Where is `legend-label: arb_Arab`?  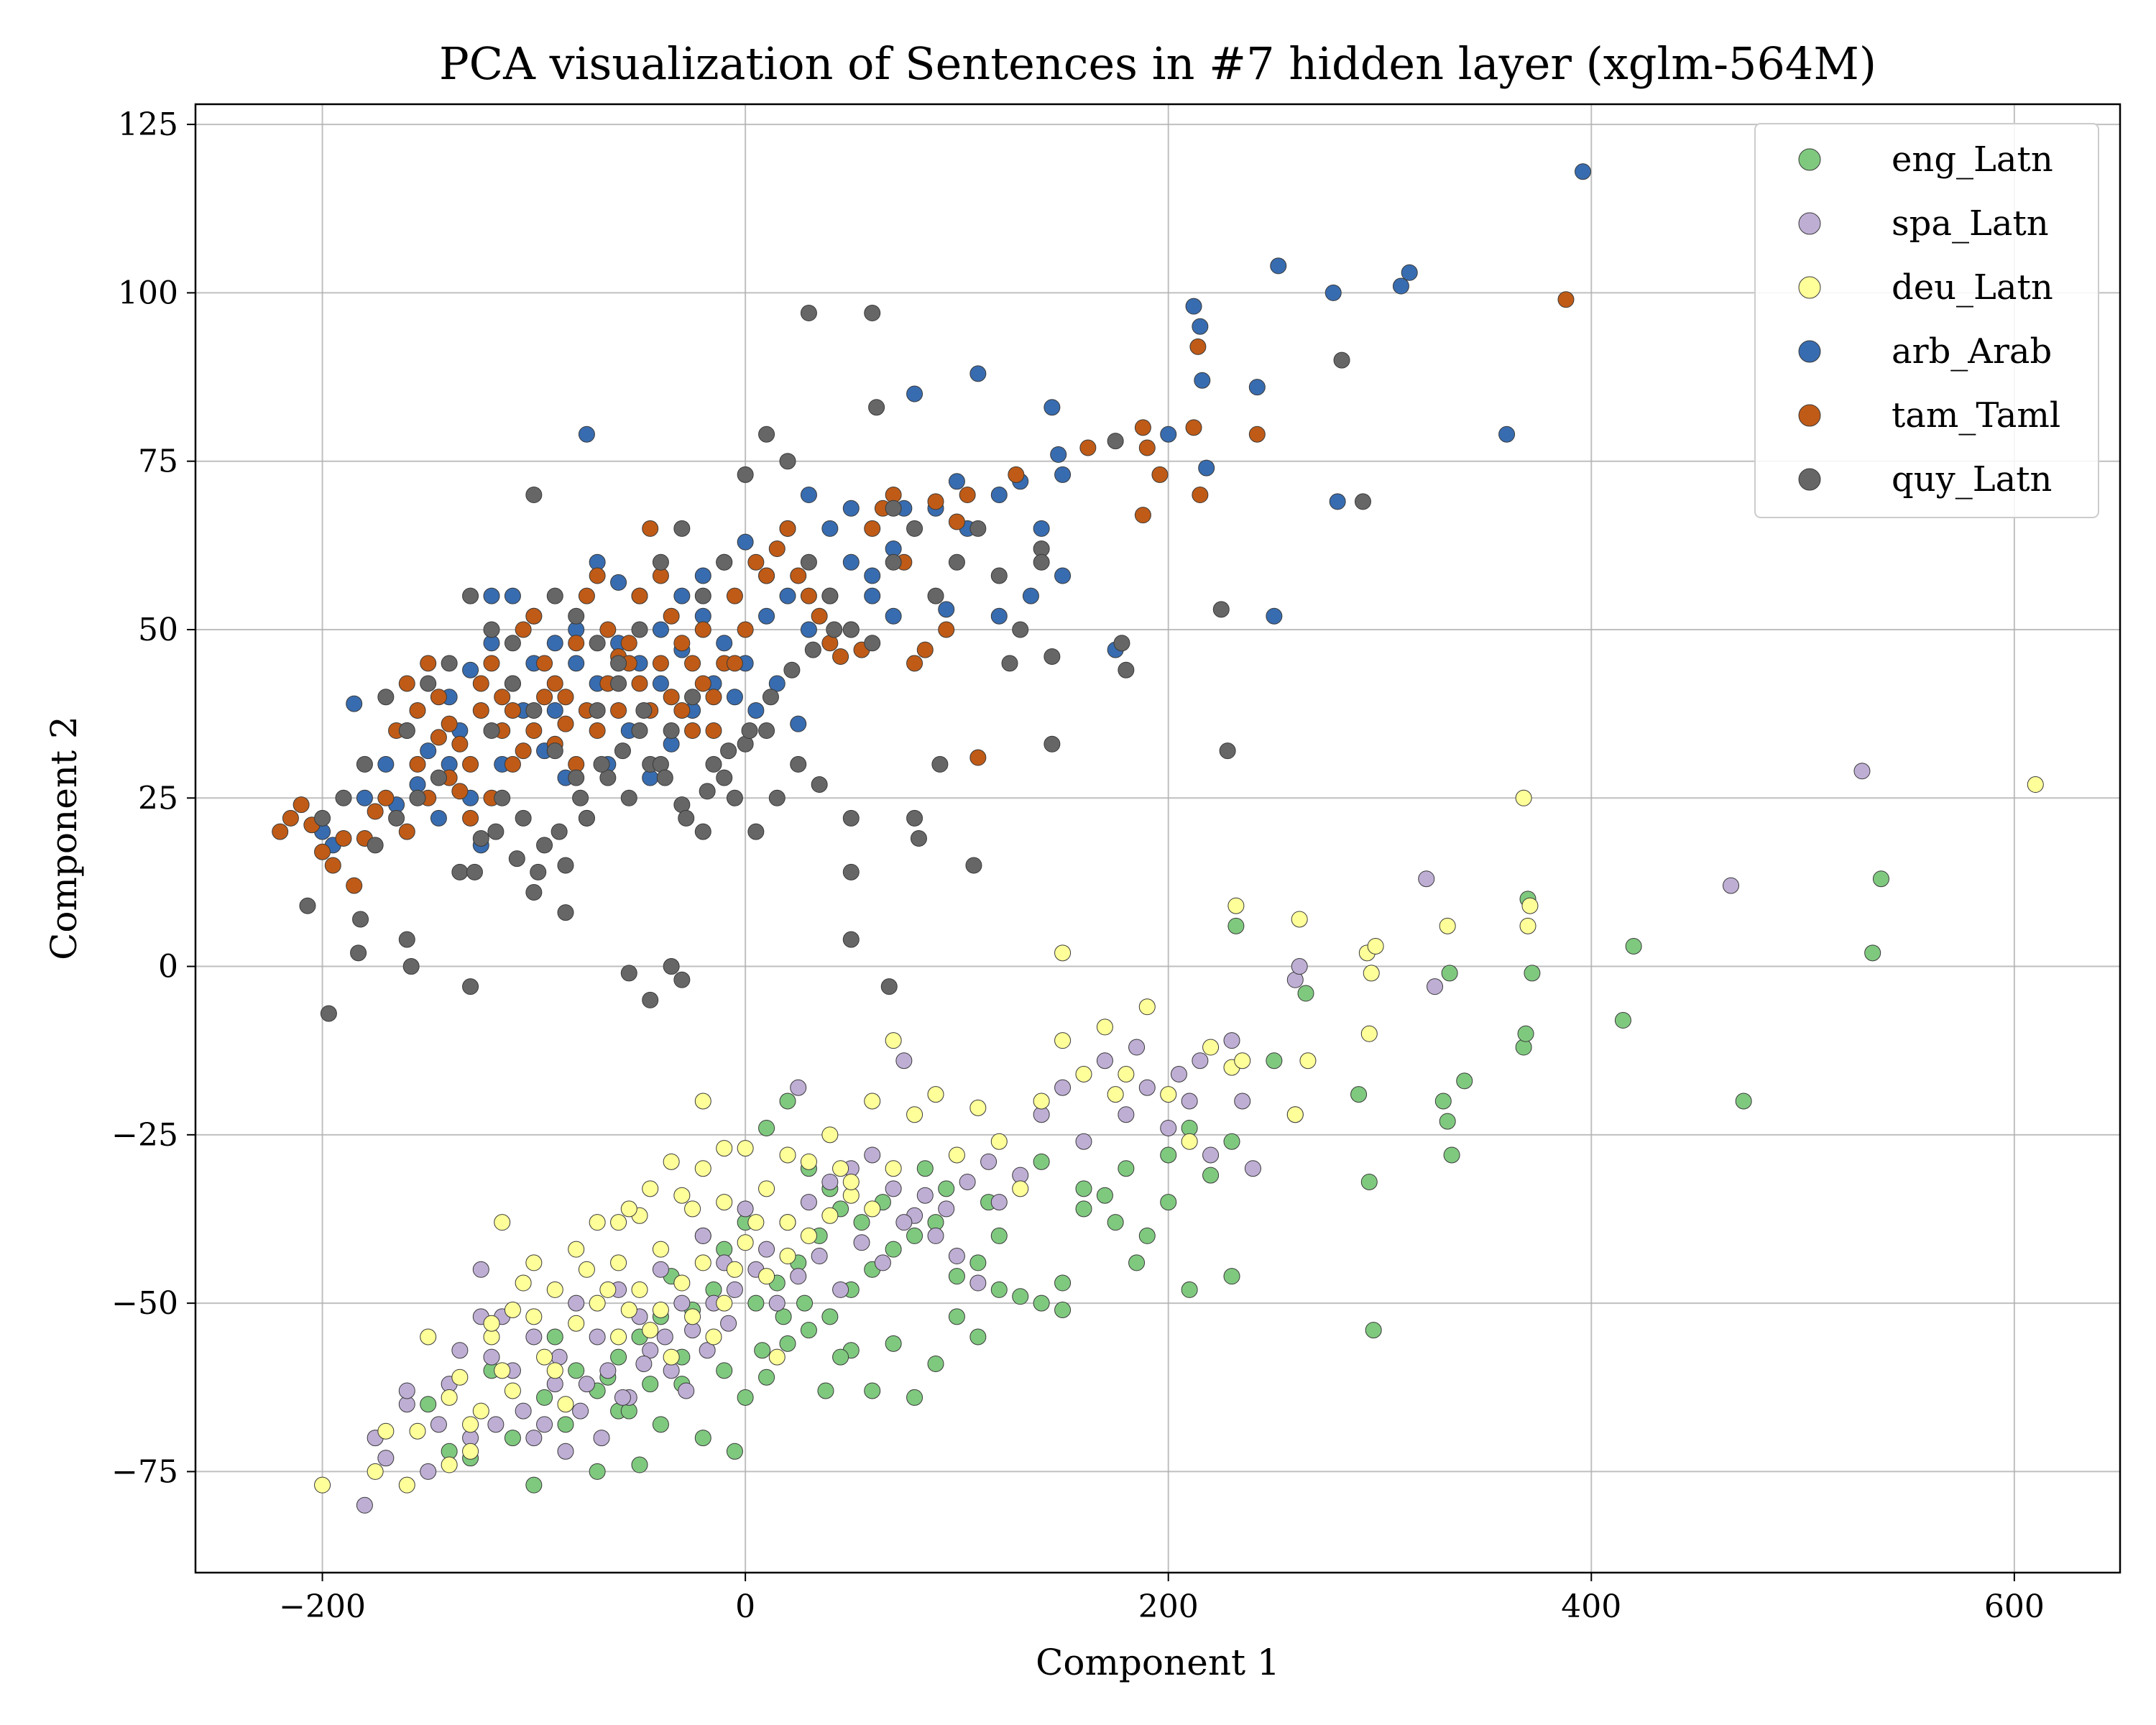
legend-label: arb_Arab is located at coordinates (1972, 351).